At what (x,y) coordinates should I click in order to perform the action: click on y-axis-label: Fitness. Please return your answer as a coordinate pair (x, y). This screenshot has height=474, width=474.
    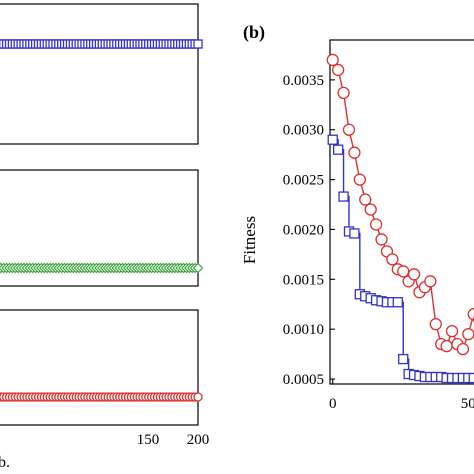
    Looking at the image, I should click on (249, 240).